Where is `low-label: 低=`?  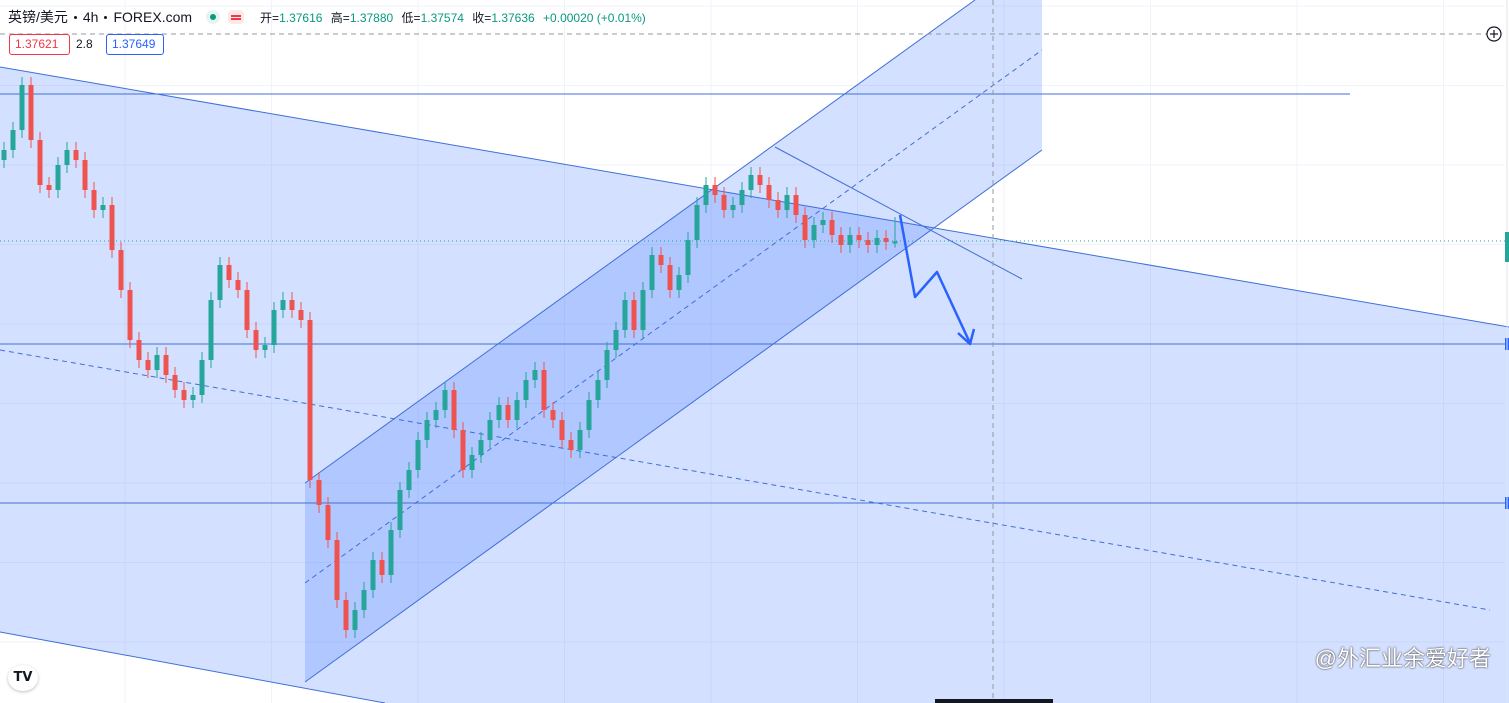
low-label: 低= is located at coordinates (411, 17).